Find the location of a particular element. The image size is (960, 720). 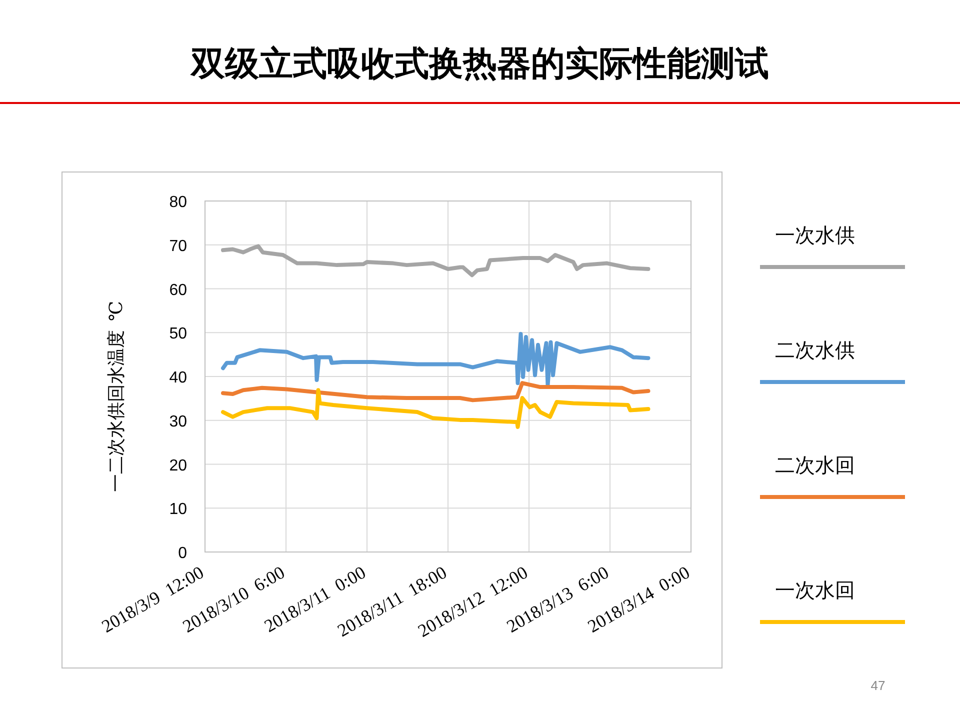

y-tick-label: 60 is located at coordinates (178, 290).